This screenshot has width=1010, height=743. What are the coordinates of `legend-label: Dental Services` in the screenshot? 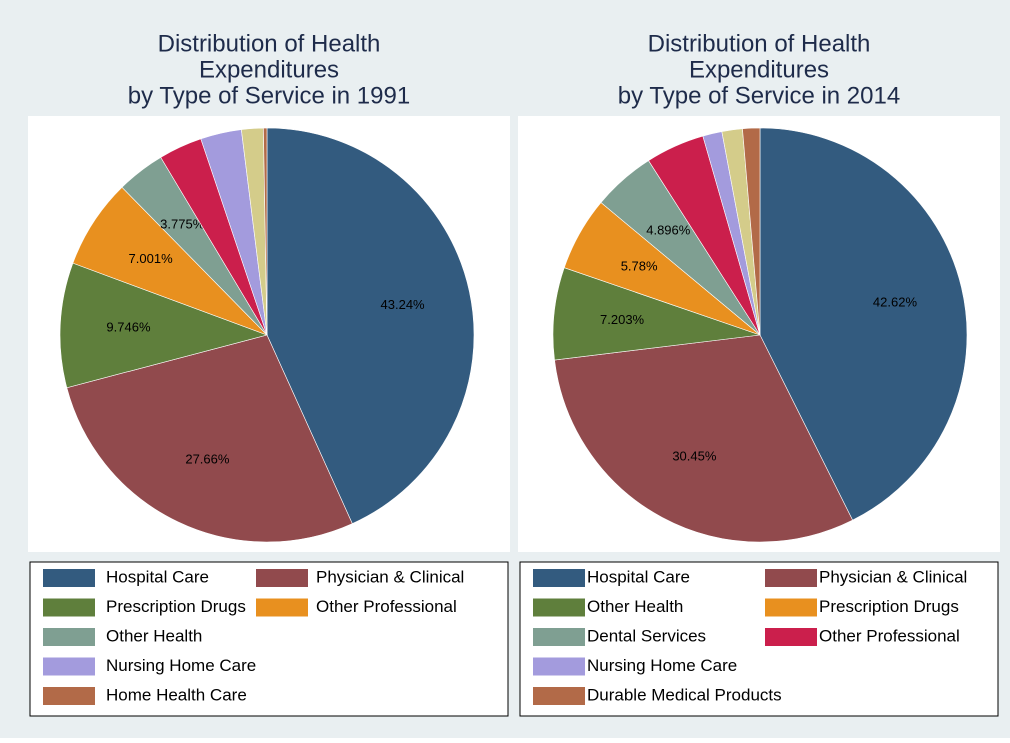 It's located at (646, 635).